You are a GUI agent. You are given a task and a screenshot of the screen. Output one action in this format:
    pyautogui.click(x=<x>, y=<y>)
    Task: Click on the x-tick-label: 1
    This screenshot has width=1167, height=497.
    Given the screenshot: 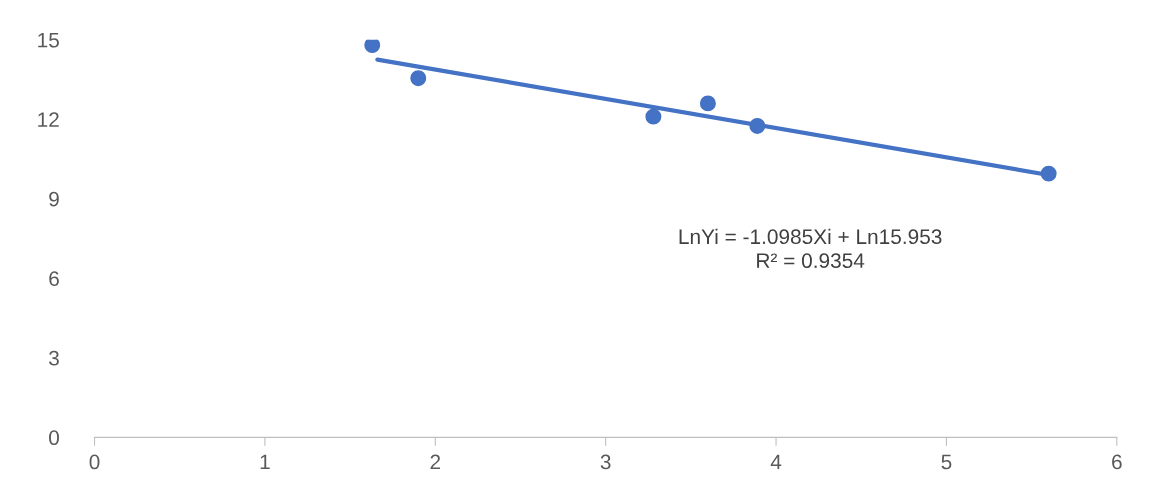 What is the action you would take?
    pyautogui.click(x=265, y=462)
    